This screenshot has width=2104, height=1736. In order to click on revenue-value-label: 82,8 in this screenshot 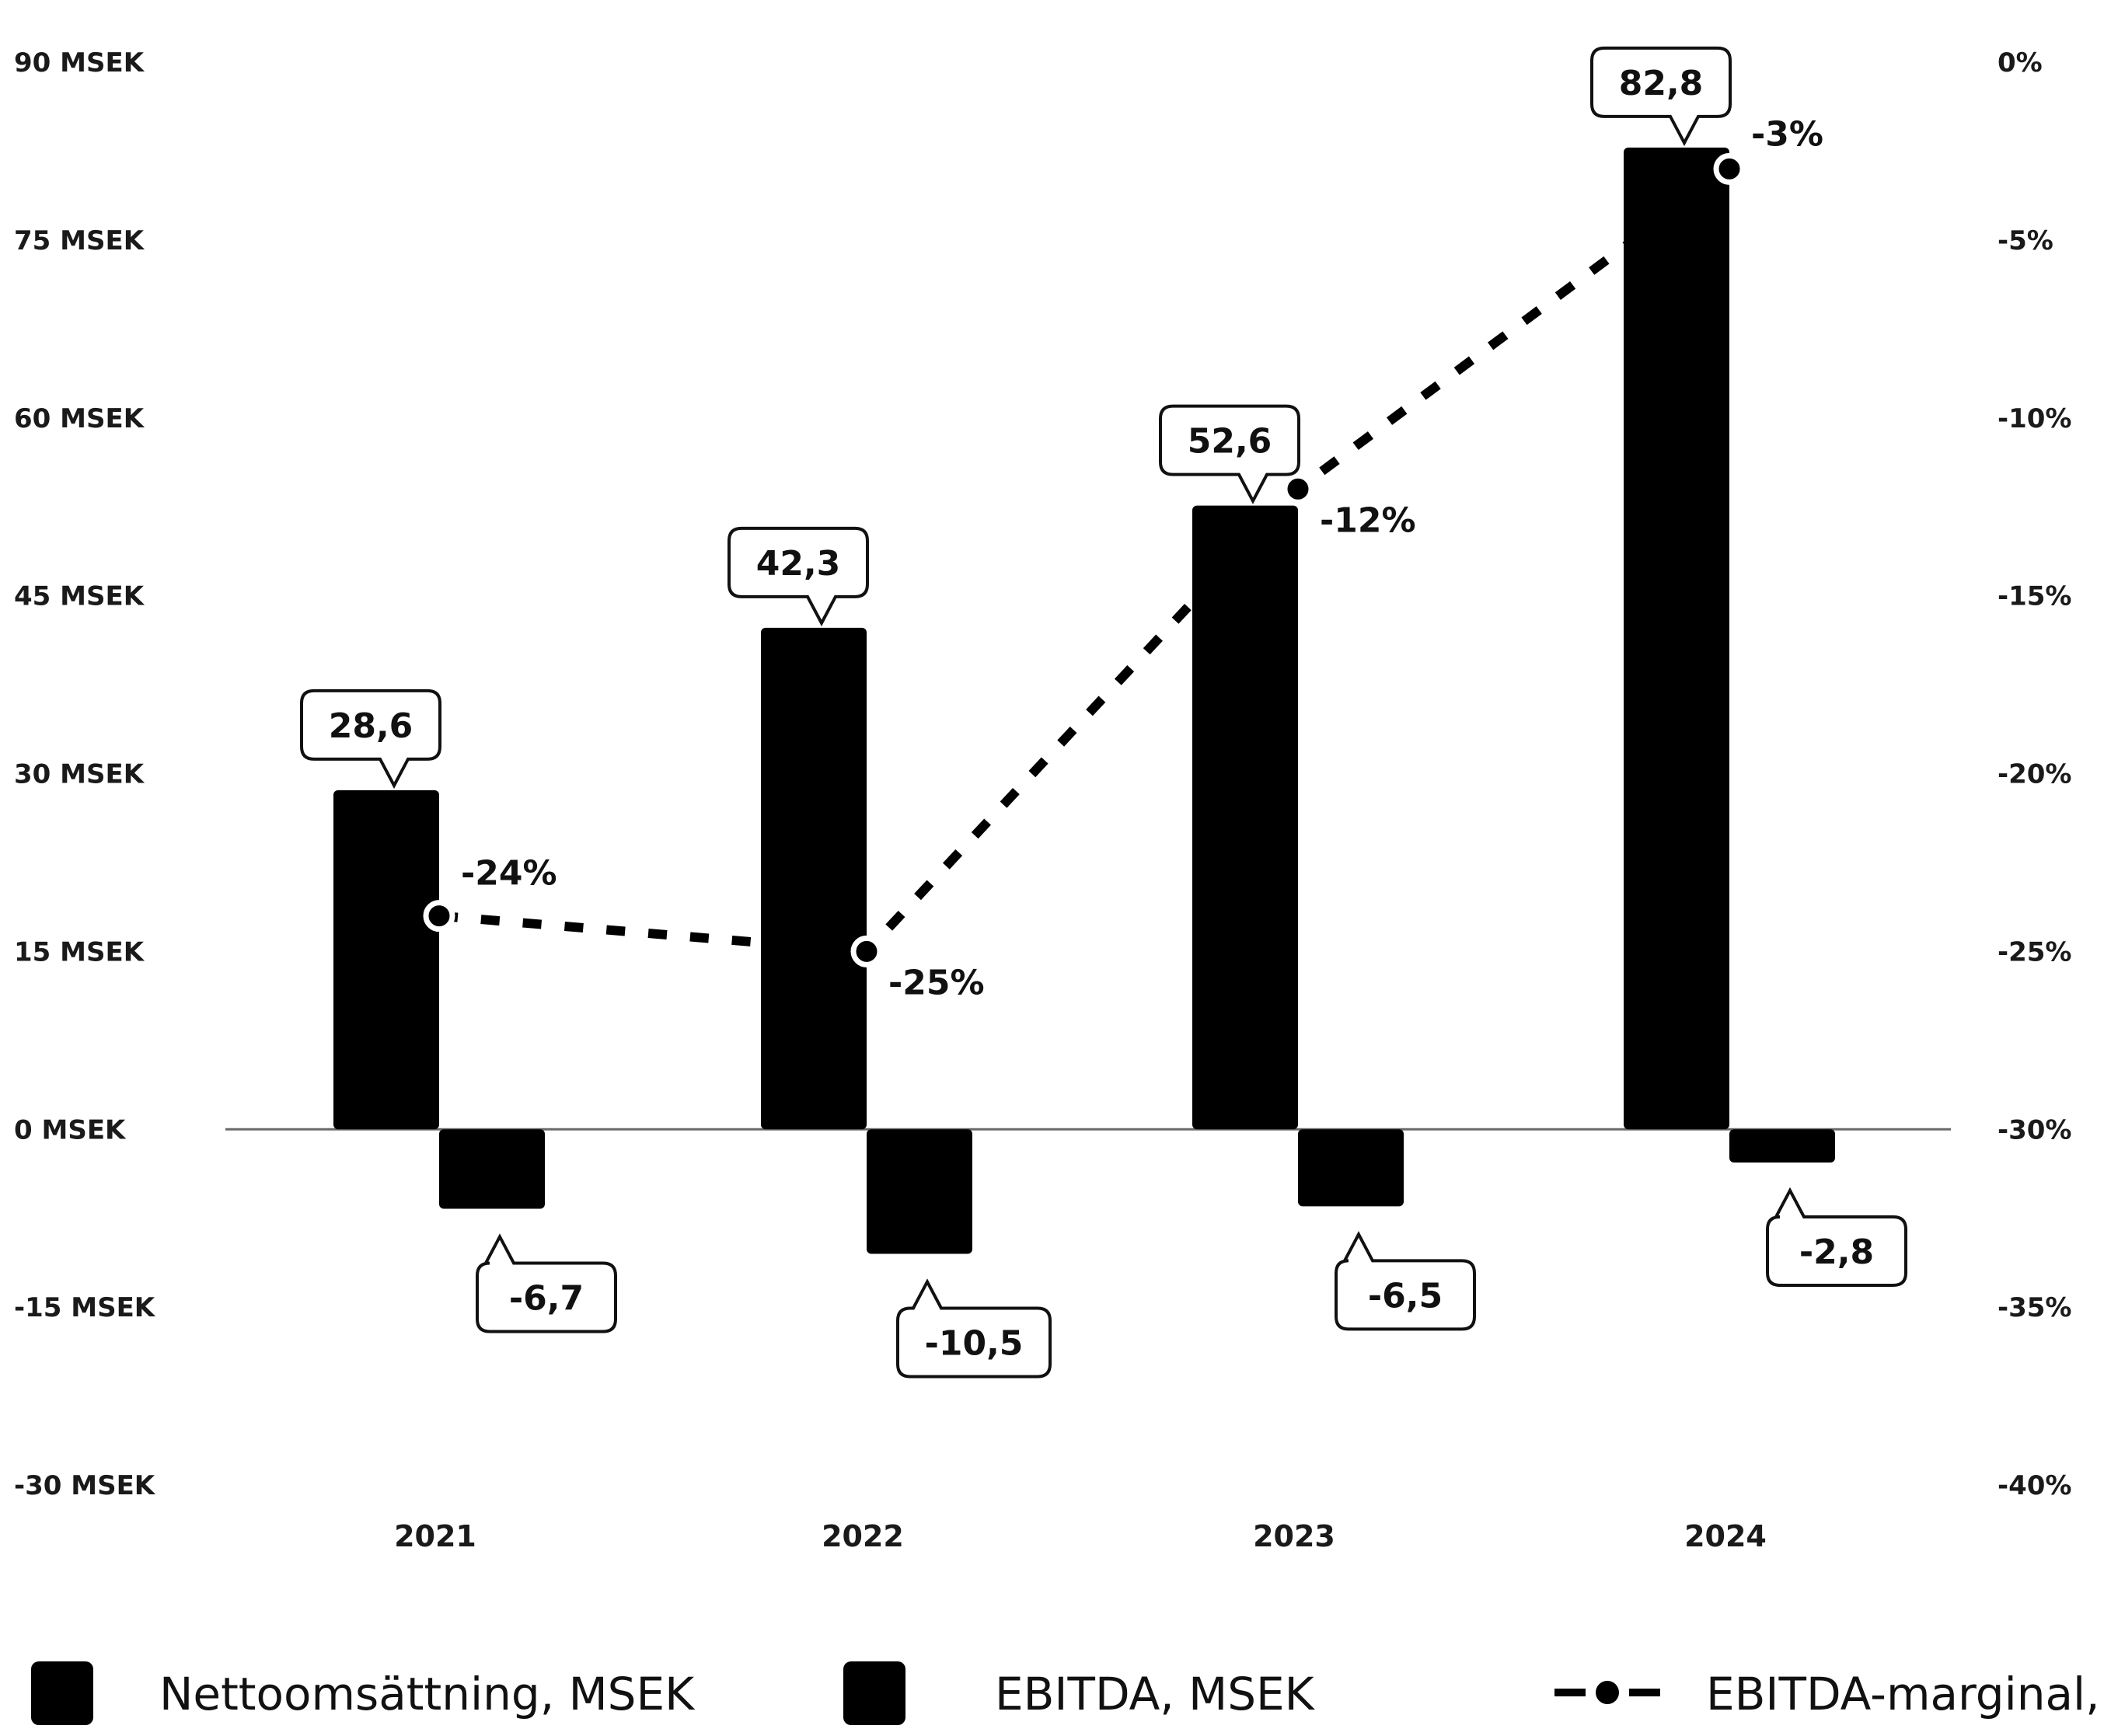, I will do `click(1661, 97)`.